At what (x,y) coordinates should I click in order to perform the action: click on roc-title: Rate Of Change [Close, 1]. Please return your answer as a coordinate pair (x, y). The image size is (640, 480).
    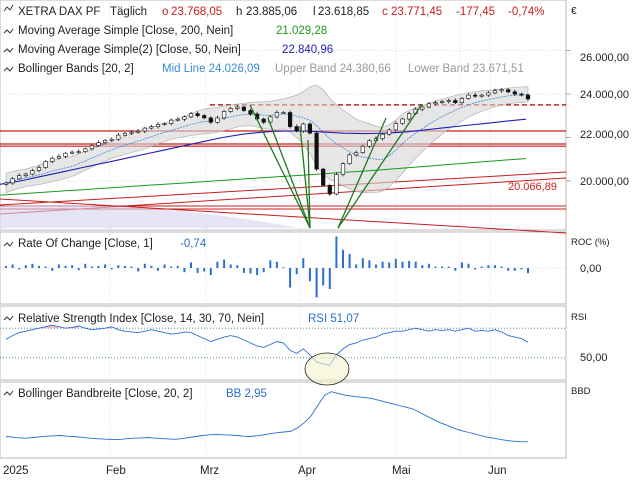
    Looking at the image, I should click on (85, 244).